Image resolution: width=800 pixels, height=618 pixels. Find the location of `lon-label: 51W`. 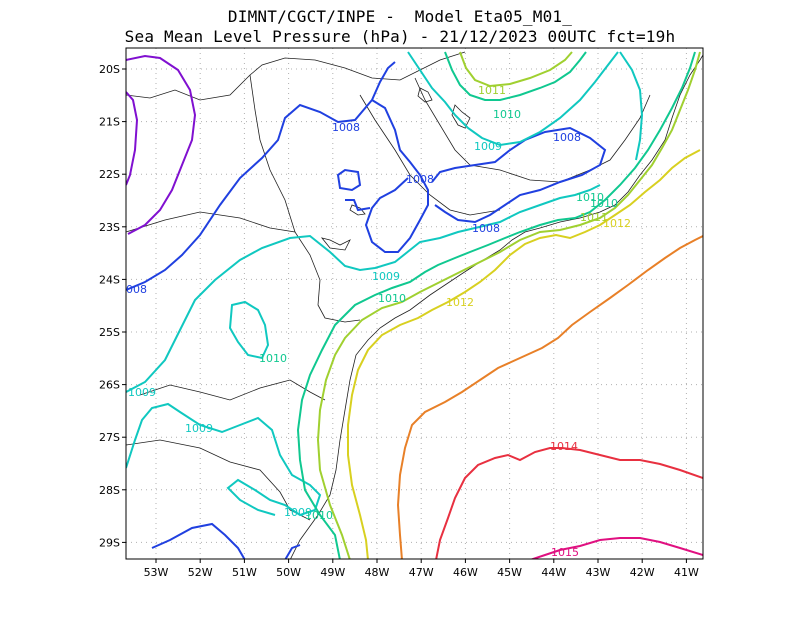

lon-label: 51W is located at coordinates (244, 572).